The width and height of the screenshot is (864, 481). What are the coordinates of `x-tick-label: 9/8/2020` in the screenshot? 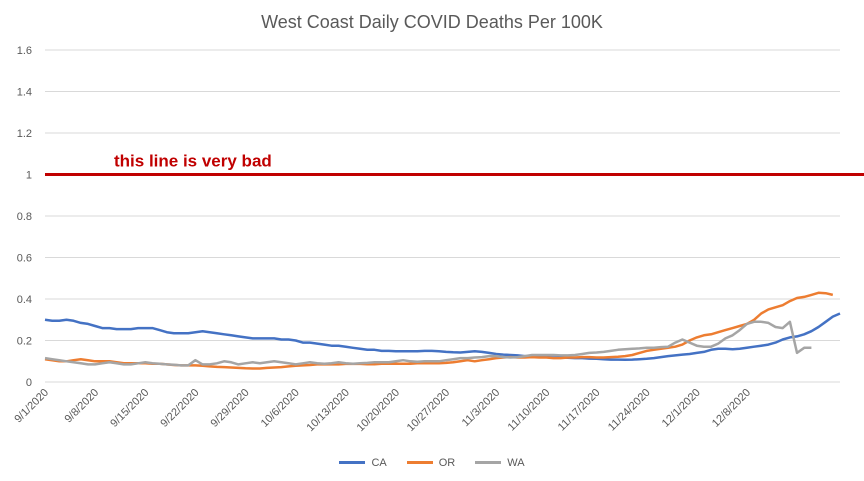 It's located at (81, 406).